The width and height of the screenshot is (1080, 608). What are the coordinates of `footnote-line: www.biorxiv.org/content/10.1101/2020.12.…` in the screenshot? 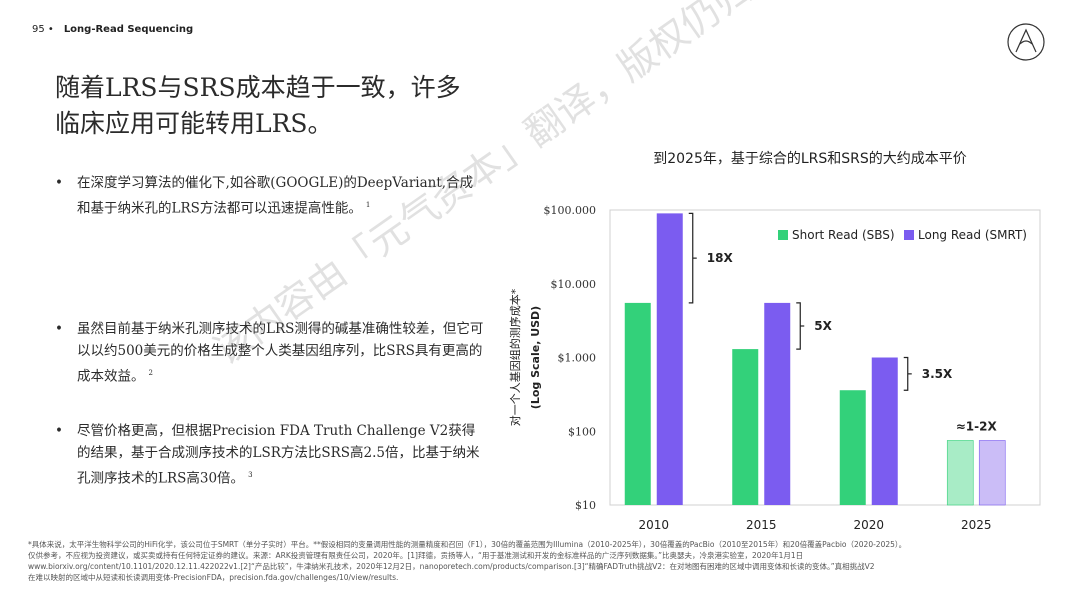 It's located at (451, 566).